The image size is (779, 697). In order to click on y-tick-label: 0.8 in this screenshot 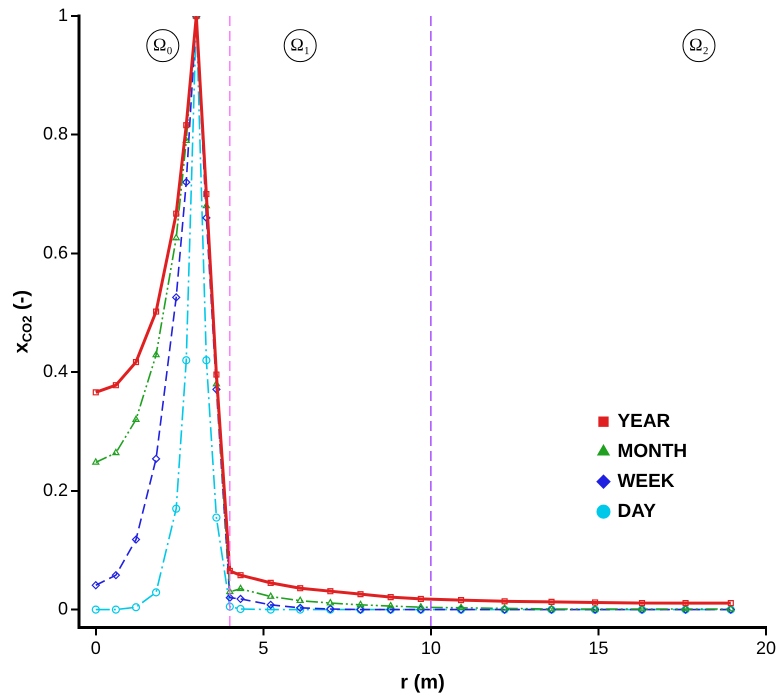, I will do `click(55, 134)`.